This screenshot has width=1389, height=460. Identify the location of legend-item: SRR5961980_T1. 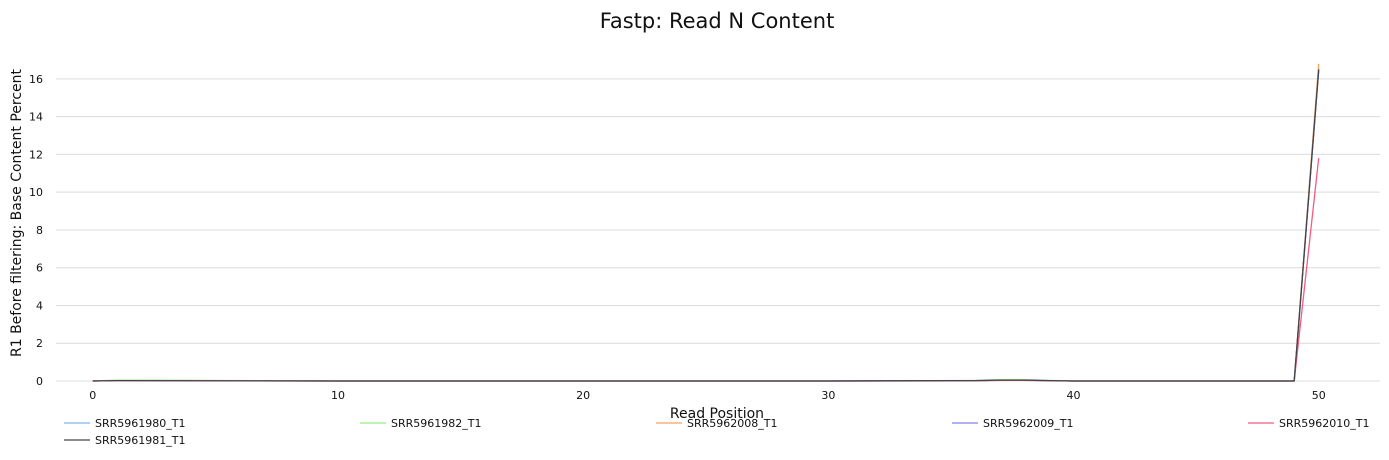
(124, 423).